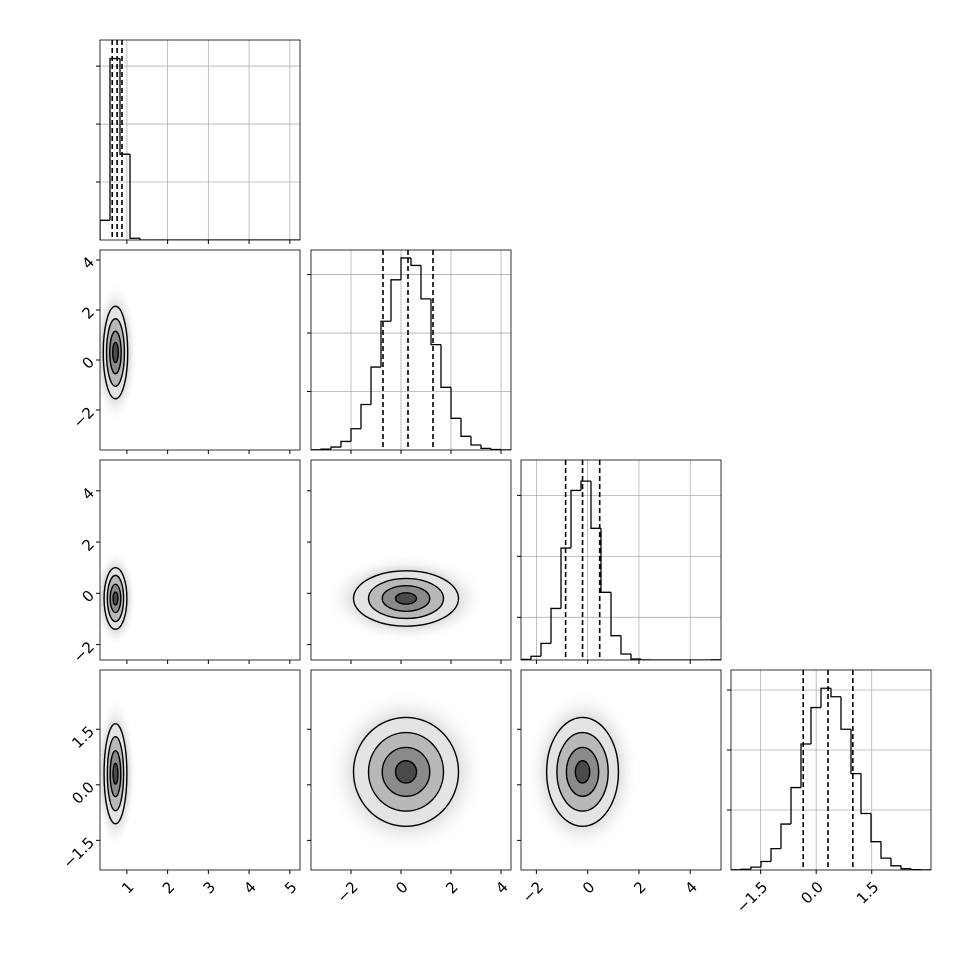  What do you see at coordinates (83, 738) in the screenshot?
I see `y-tick-label: 1.5` at bounding box center [83, 738].